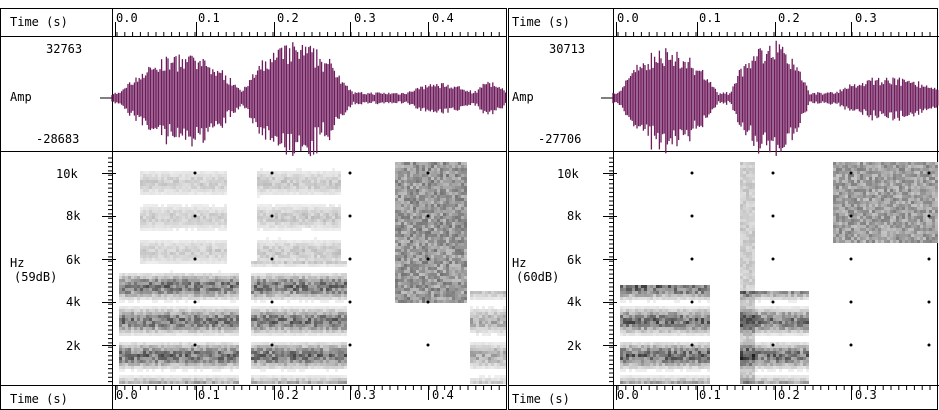  What do you see at coordinates (73, 302) in the screenshot?
I see `left-freq-tick-label: 4k` at bounding box center [73, 302].